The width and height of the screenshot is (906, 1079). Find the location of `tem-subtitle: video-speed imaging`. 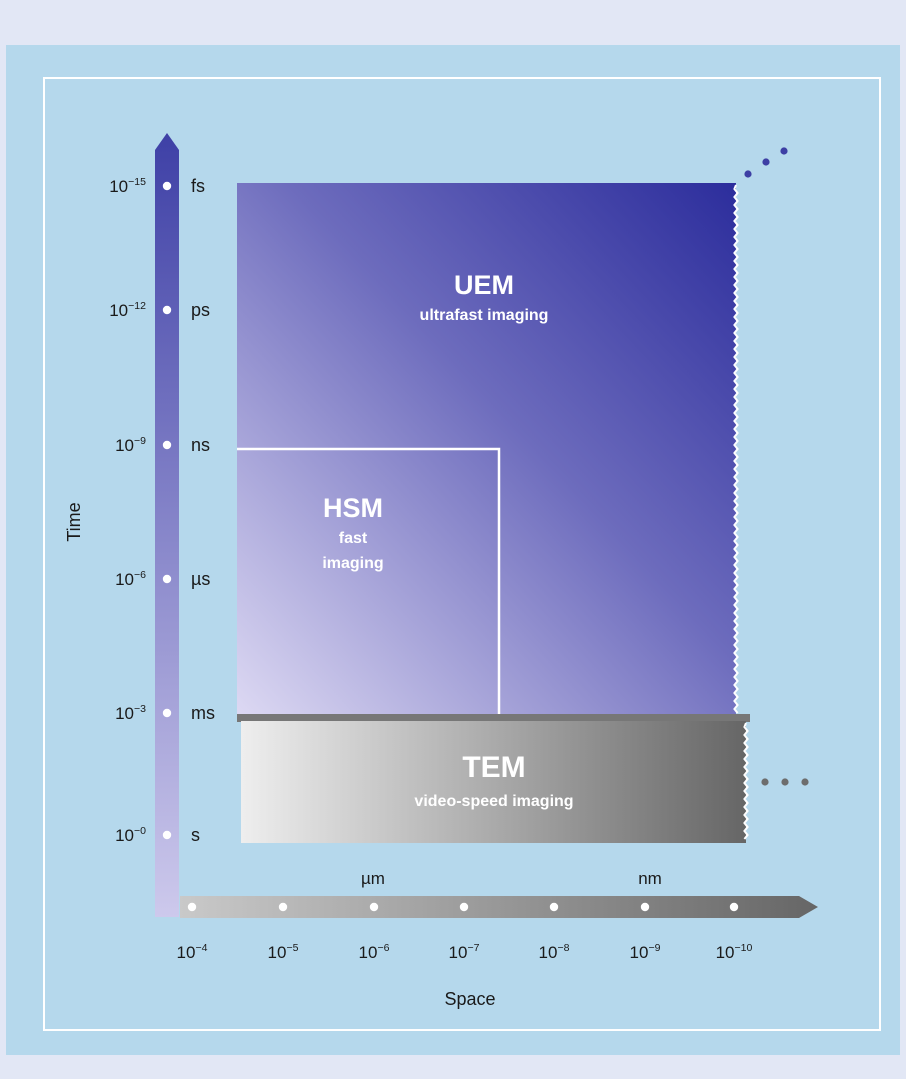

tem-subtitle: video-speed imaging is located at coordinates (493, 801).